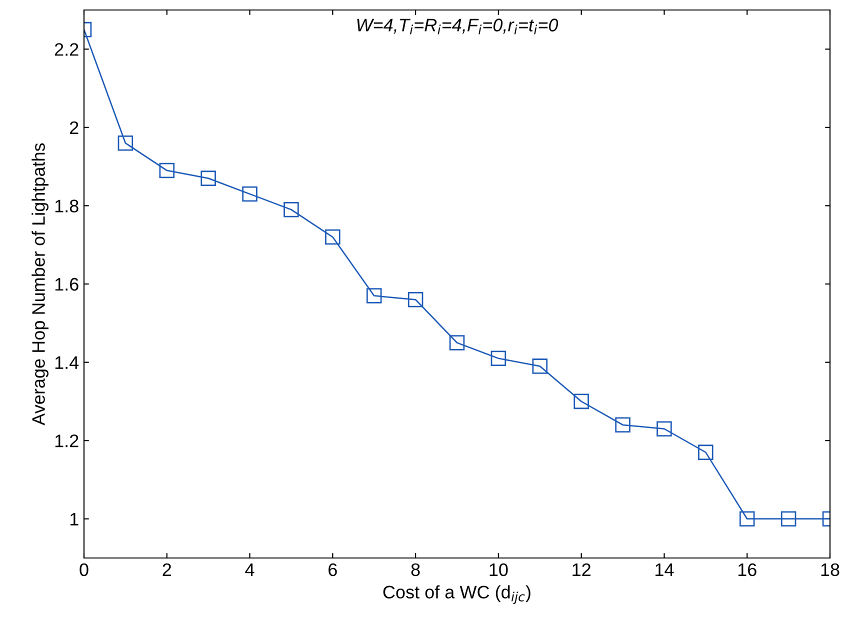 The image size is (846, 628). What do you see at coordinates (332, 569) in the screenshot?
I see `x-tick-label: 6` at bounding box center [332, 569].